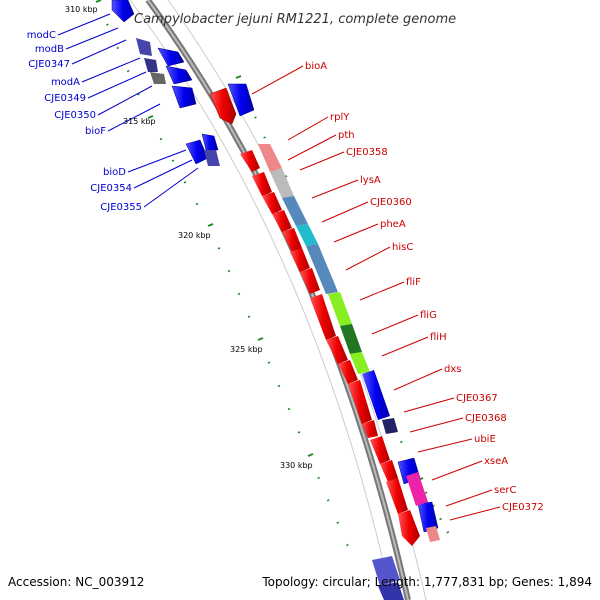  Describe the element at coordinates (367, 152) in the screenshot. I see `gene-label-CJE0358: CJE0358` at that location.